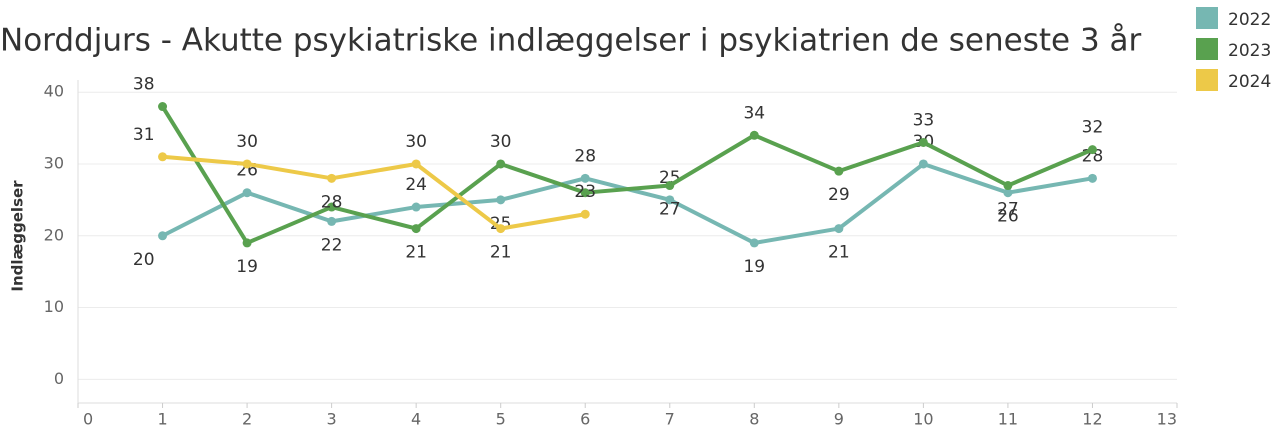 The height and width of the screenshot is (430, 1278). I want to click on x-tick-label: 11, so click(1008, 419).